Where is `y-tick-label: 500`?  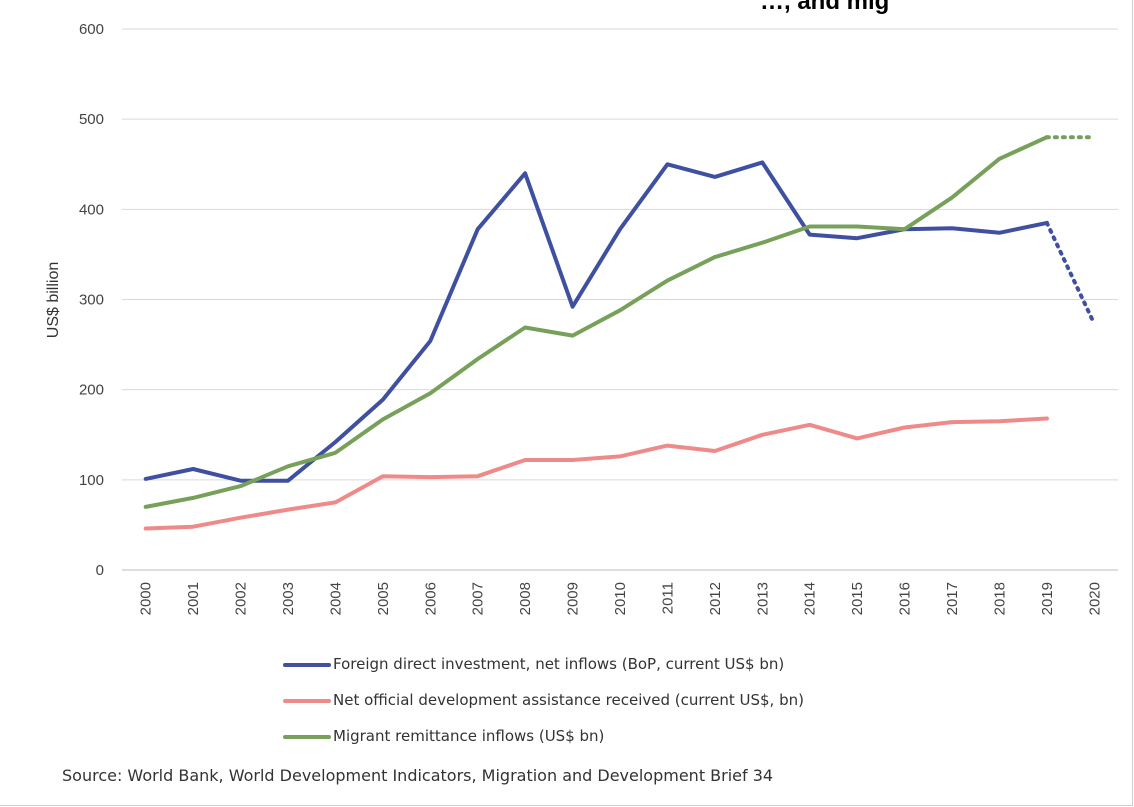
y-tick-label: 500 is located at coordinates (91, 119).